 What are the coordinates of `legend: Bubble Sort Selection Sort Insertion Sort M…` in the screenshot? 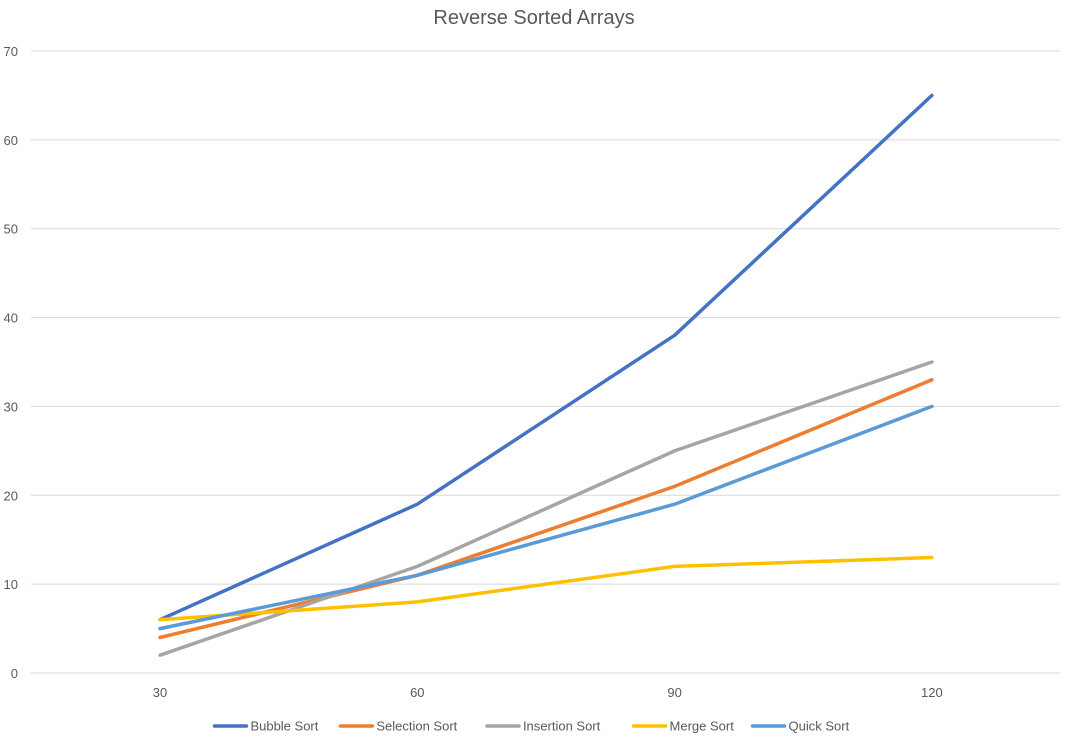 It's located at (531, 726).